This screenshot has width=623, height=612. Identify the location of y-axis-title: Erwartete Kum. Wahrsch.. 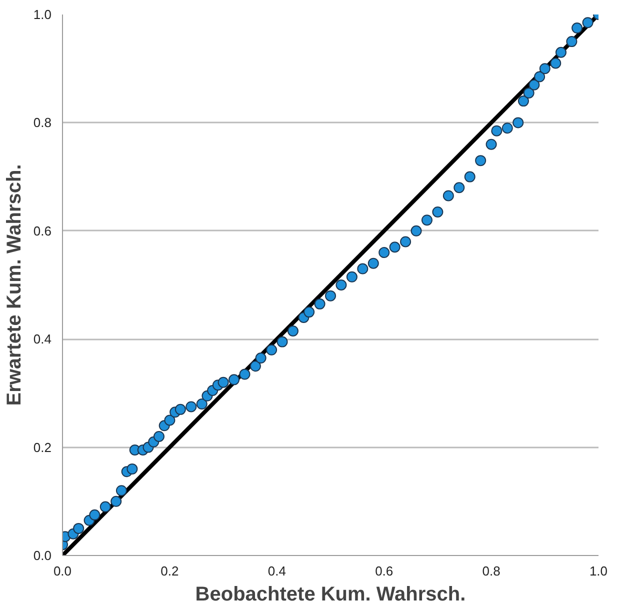
(14, 285).